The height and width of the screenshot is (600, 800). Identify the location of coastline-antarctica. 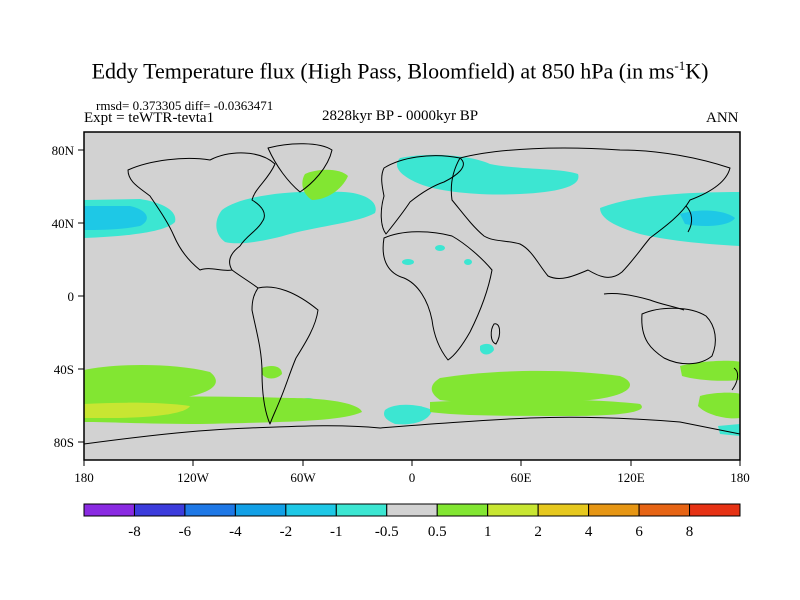
(412, 430).